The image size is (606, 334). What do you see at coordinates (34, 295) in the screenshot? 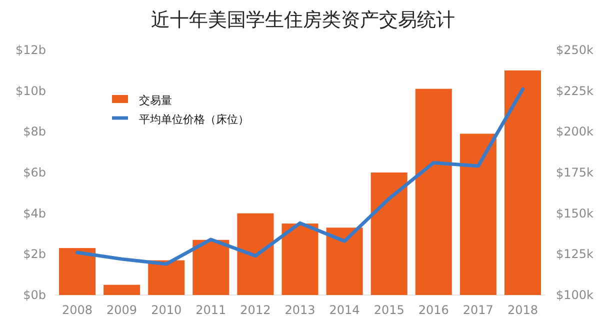
I see `y-tick-label: $0b` at bounding box center [34, 295].